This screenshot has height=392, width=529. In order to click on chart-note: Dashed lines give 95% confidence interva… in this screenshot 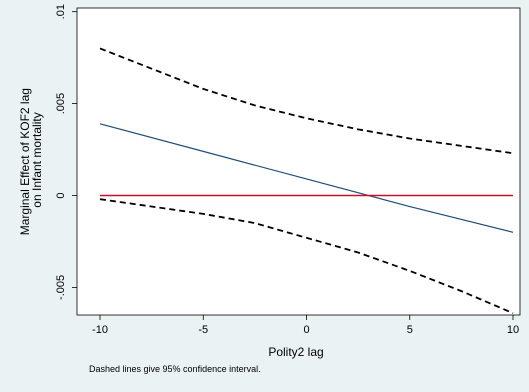, I will do `click(175, 369)`.